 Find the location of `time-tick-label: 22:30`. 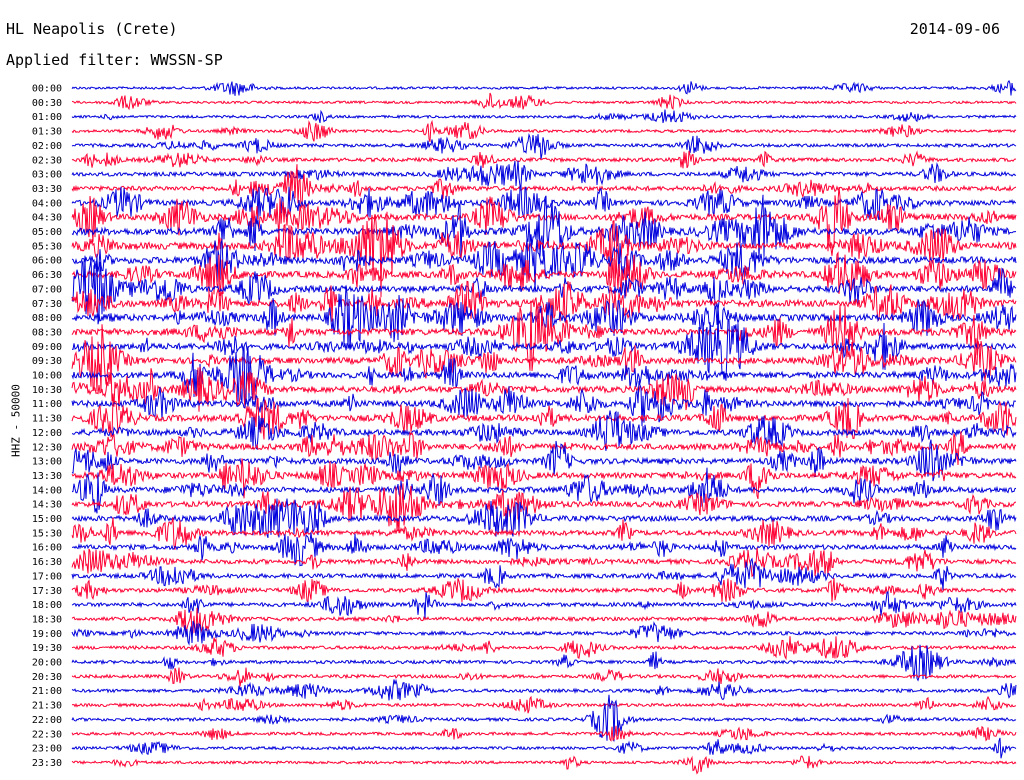

time-tick-label: 22:30 is located at coordinates (47, 734).